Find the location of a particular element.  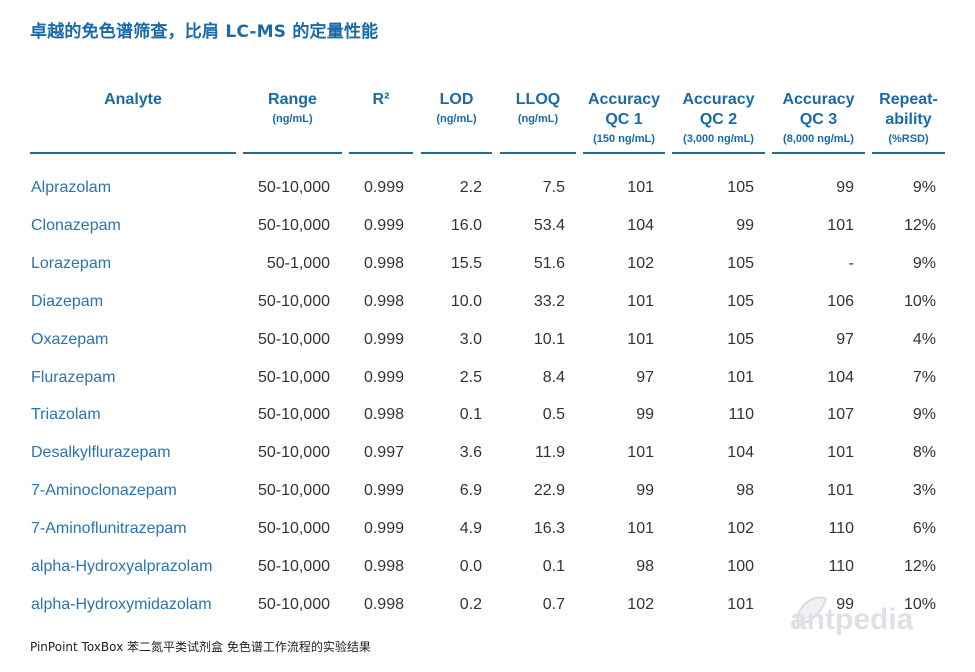

table-cell: 10.1 is located at coordinates (549, 339).